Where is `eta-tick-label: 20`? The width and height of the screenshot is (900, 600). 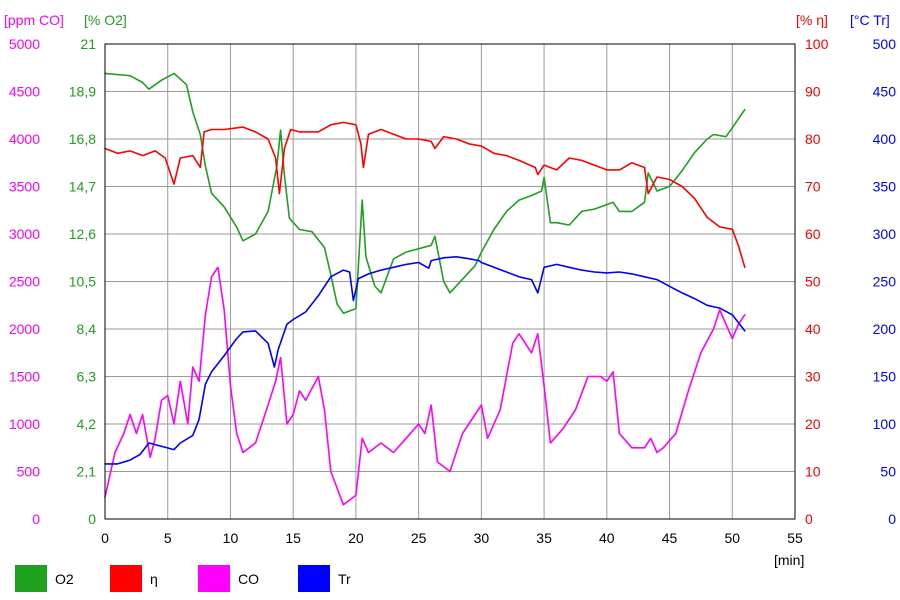 eta-tick-label: 20 is located at coordinates (813, 424).